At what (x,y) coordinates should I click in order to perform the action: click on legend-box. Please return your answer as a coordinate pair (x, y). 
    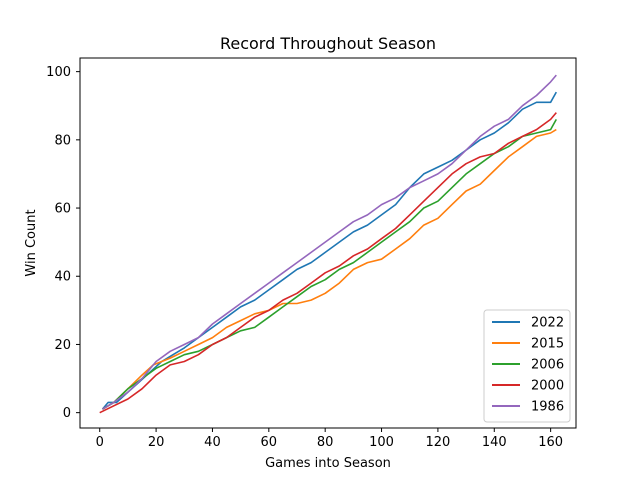
    Looking at the image, I should click on (527, 366).